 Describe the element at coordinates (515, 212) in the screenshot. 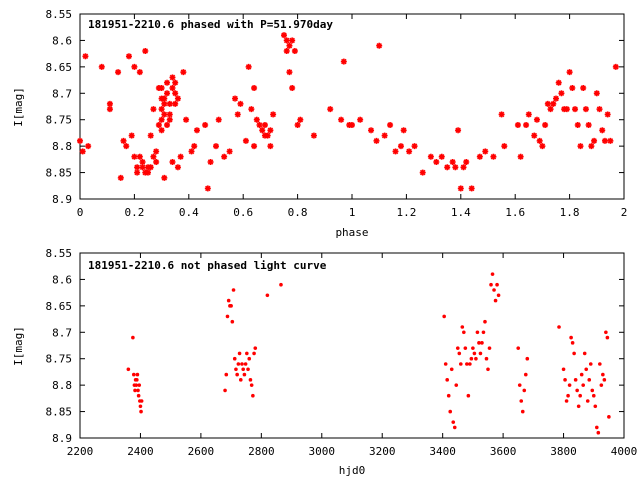

I see `x-tick-label: 1.6` at that location.